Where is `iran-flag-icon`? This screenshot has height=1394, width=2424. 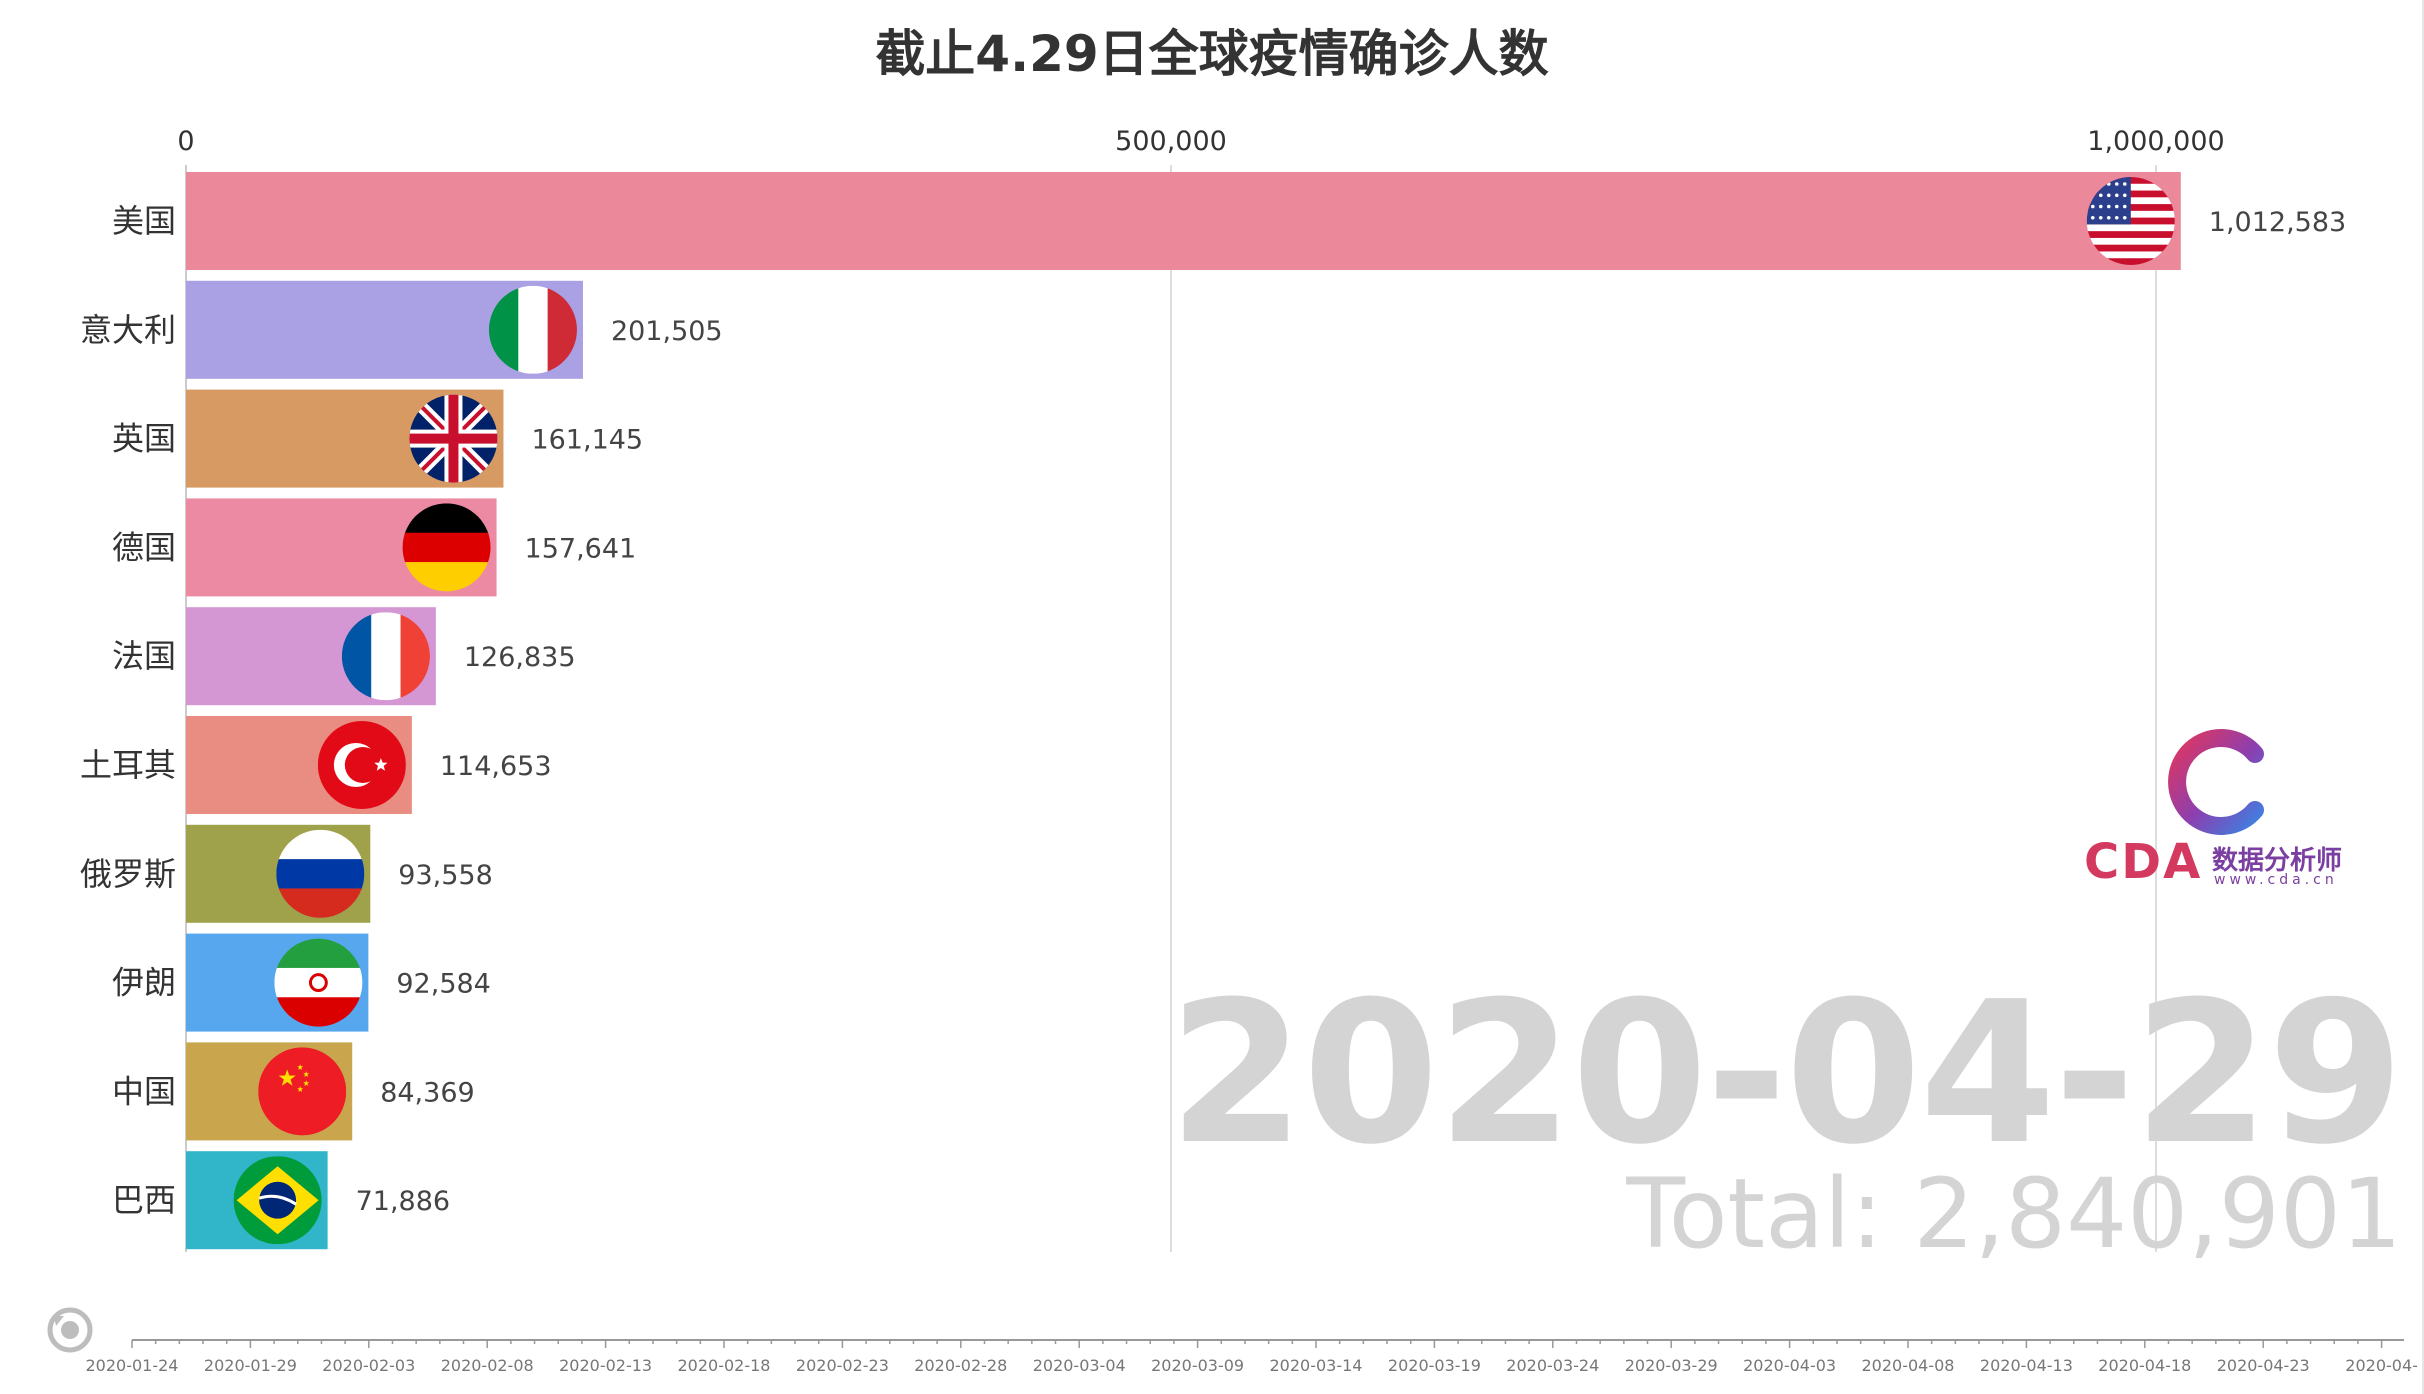 iran-flag-icon is located at coordinates (318, 982).